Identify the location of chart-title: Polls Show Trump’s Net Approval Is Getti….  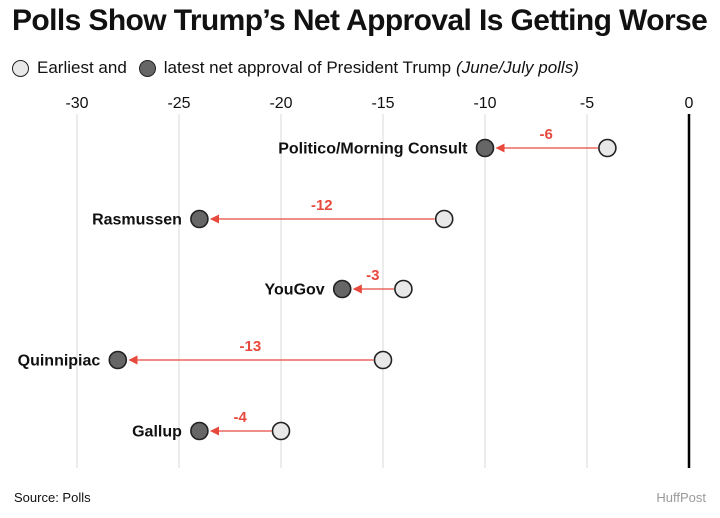
(360, 20).